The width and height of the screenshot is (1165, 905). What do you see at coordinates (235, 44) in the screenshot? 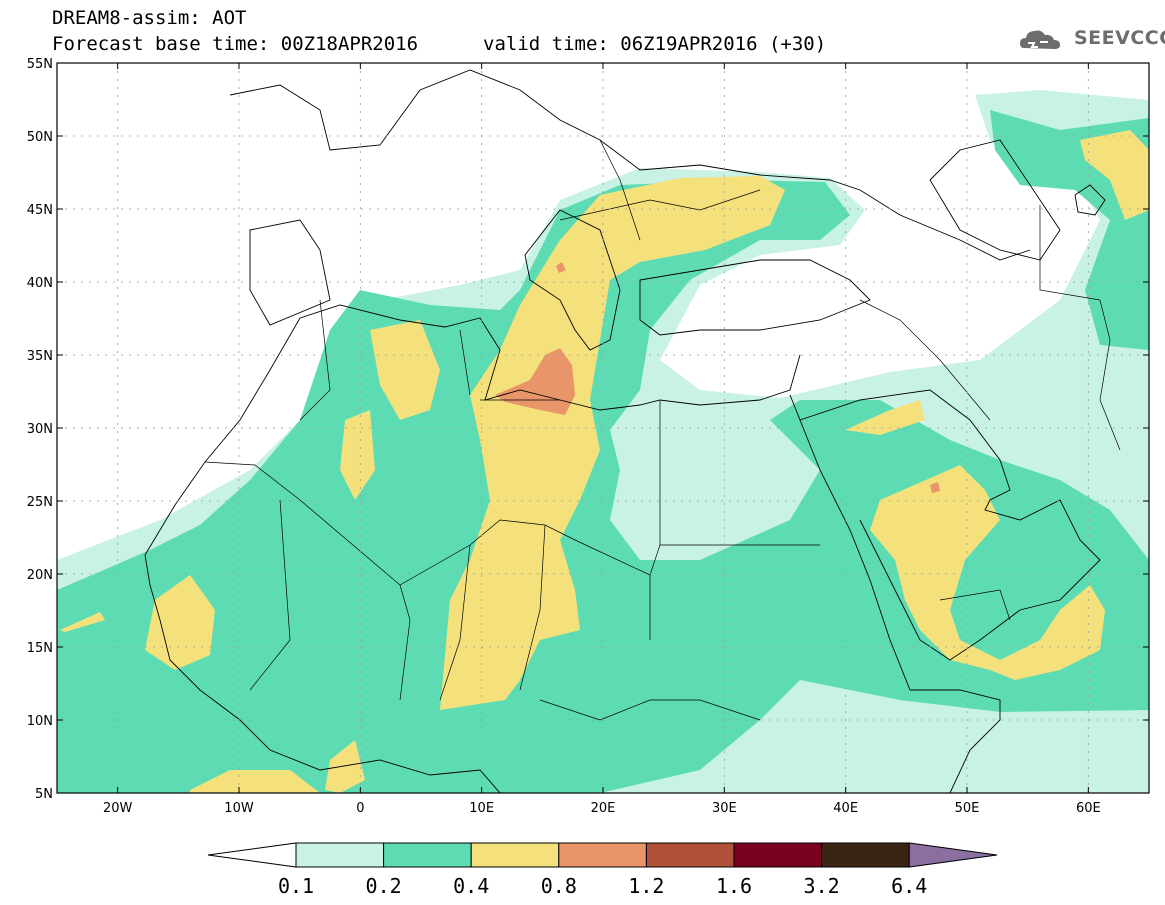
I see `forecast-base-time: Forecast base time: 00Z18APR2016` at bounding box center [235, 44].